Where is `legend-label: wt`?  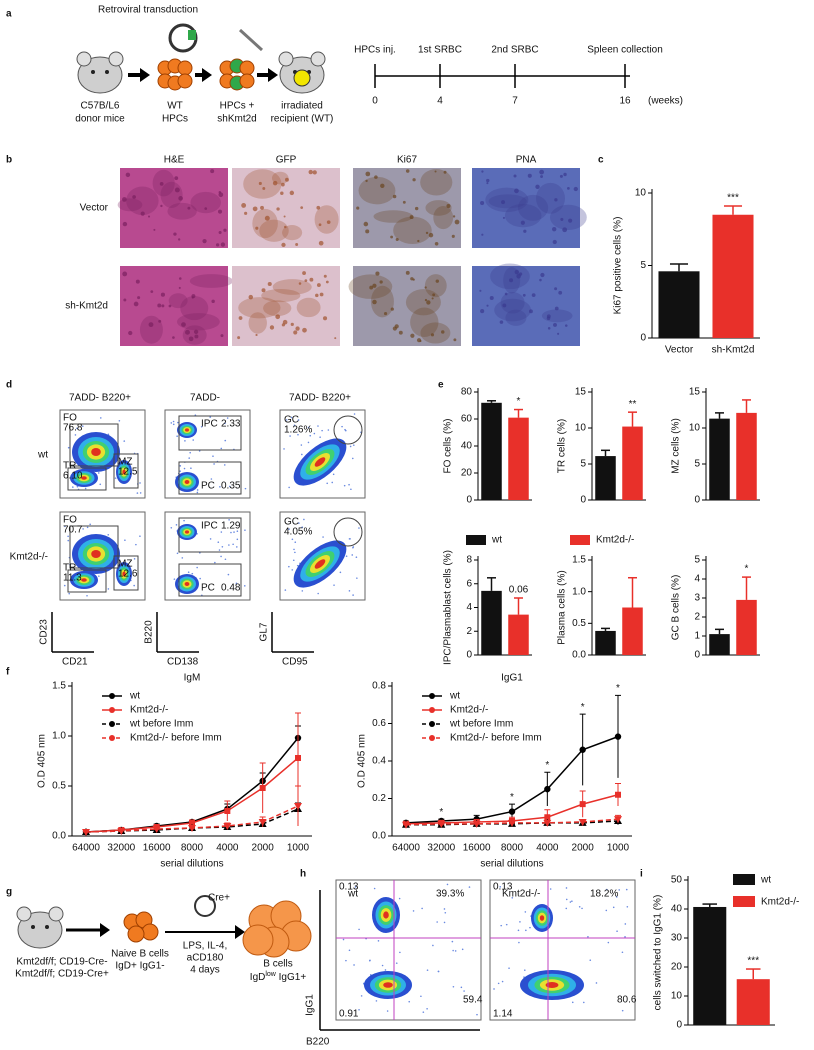 legend-label: wt is located at coordinates (134, 696).